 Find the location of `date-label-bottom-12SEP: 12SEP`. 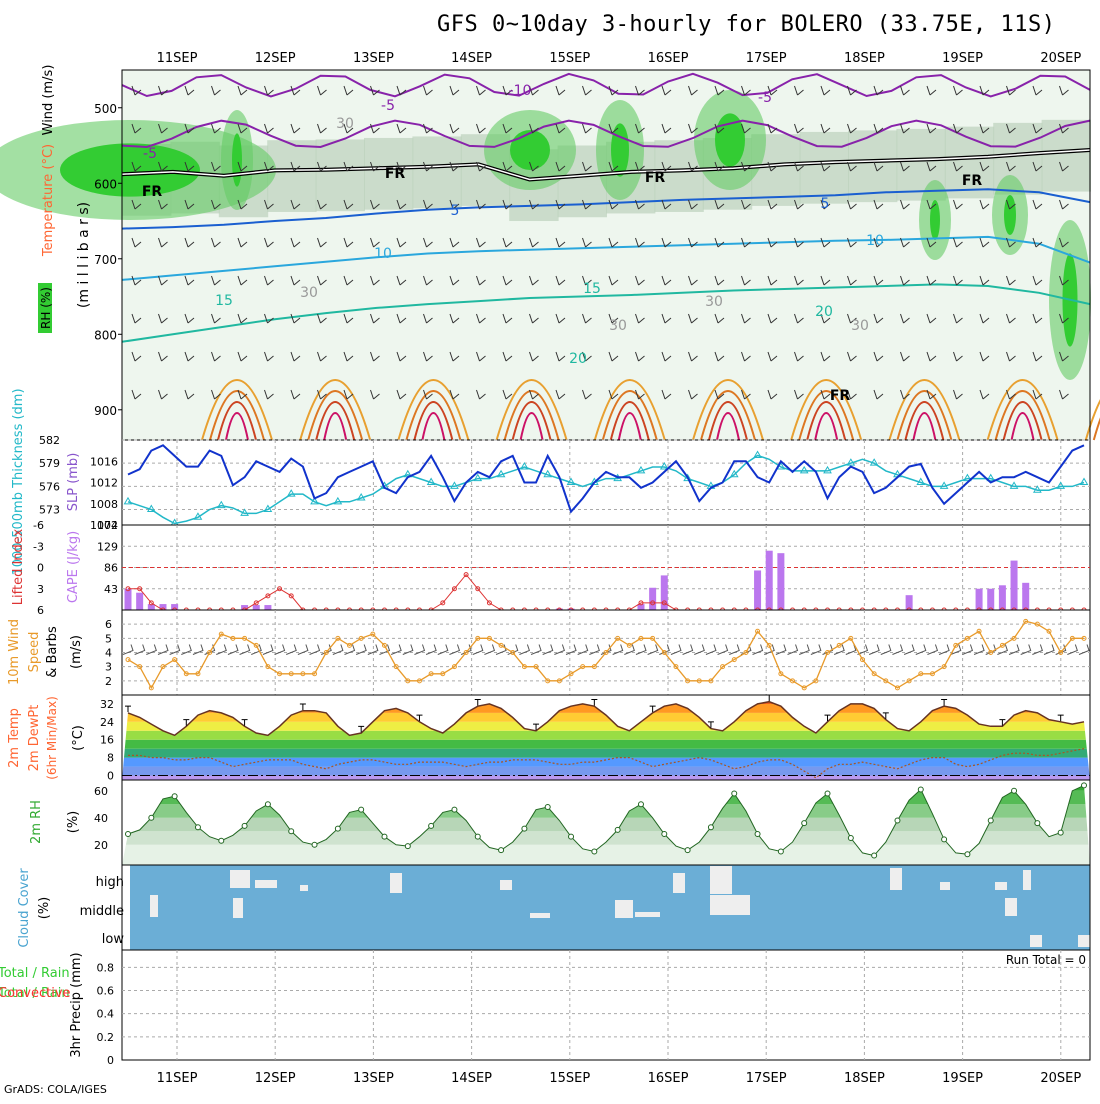

date-label-bottom-12SEP: 12SEP is located at coordinates (275, 1078).